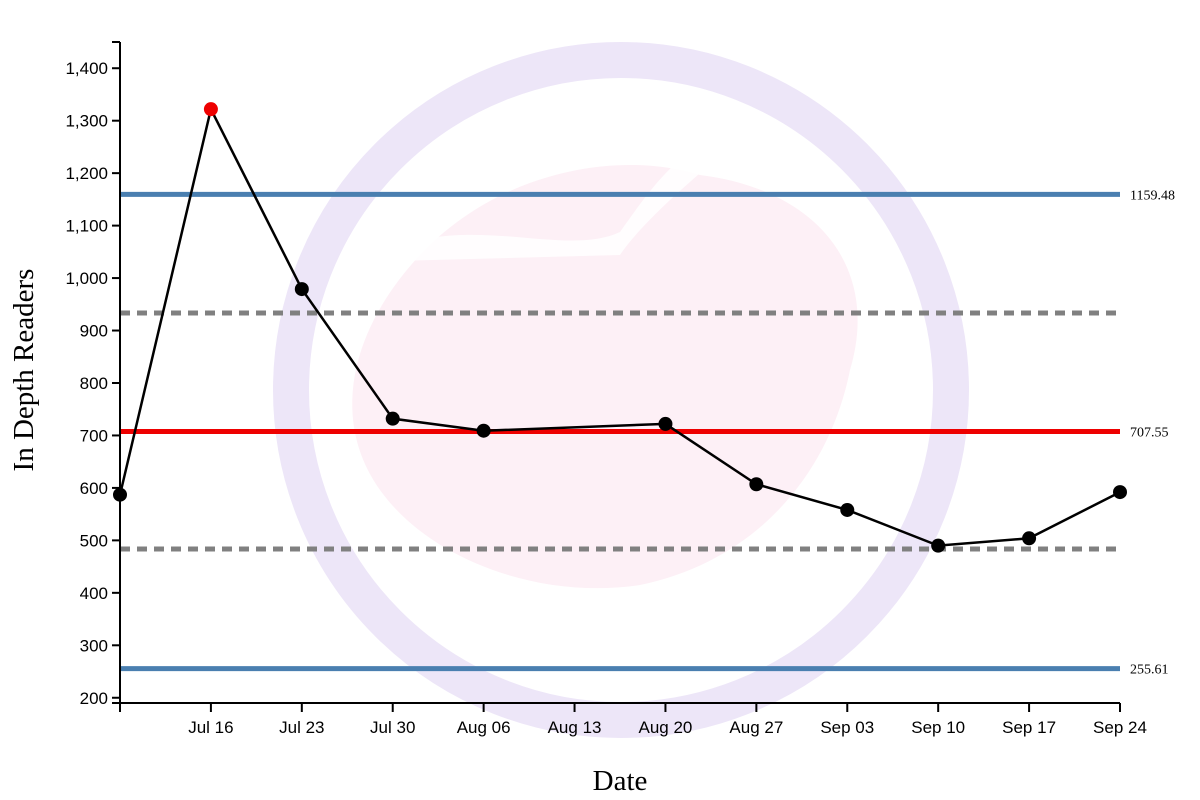 This screenshot has width=1200, height=800. I want to click on x-tick-label: Jul 16, so click(210, 727).